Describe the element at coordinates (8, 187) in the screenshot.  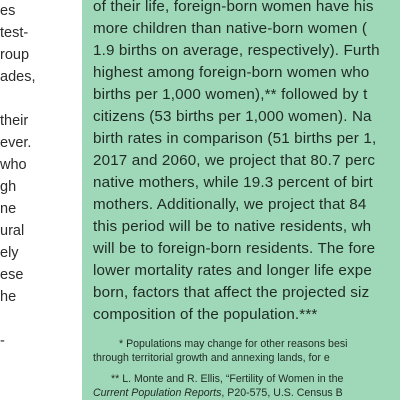
I see `body-text-fragment: gh` at that location.